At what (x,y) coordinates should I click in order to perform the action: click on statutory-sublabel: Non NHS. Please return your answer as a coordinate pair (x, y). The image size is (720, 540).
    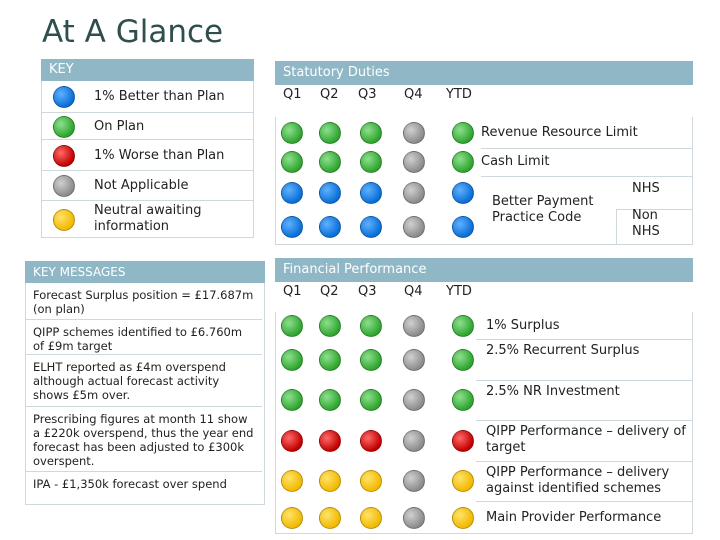
    Looking at the image, I should click on (646, 223).